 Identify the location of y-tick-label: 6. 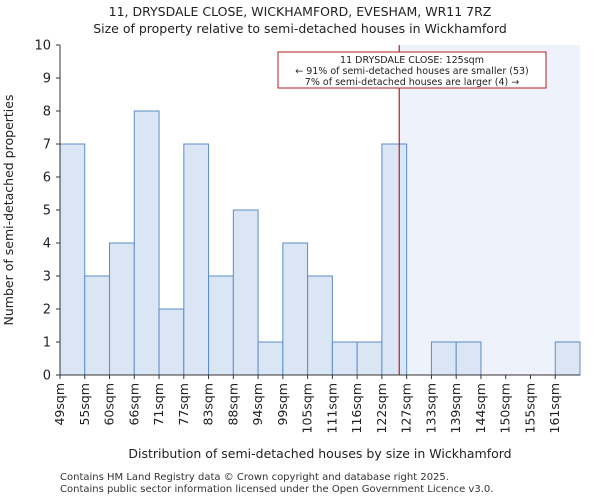
(47, 178).